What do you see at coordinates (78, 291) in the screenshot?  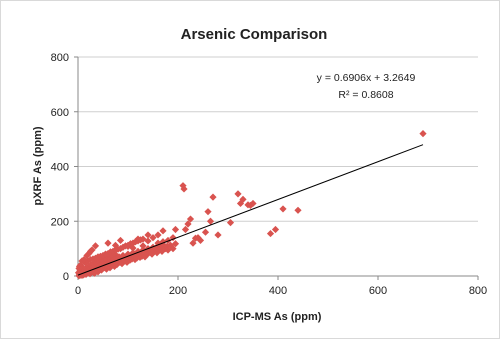 I see `x-tick-label: 0` at bounding box center [78, 291].